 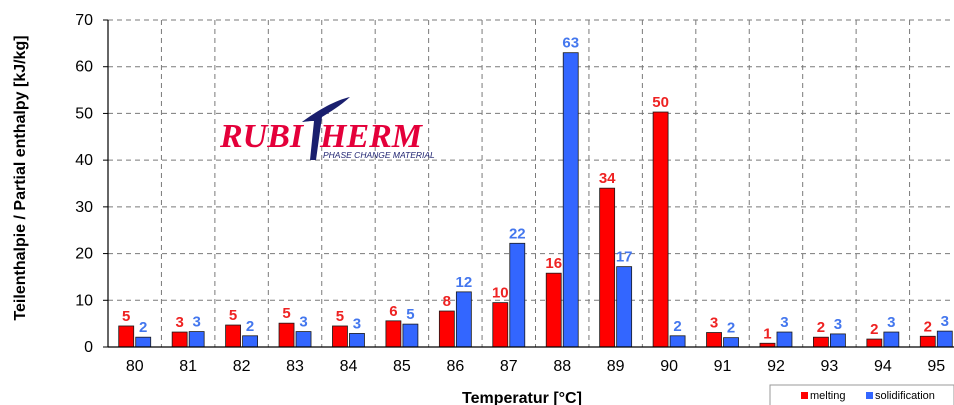 What do you see at coordinates (393, 311) in the screenshot?
I see `data-label-melting: 6` at bounding box center [393, 311].